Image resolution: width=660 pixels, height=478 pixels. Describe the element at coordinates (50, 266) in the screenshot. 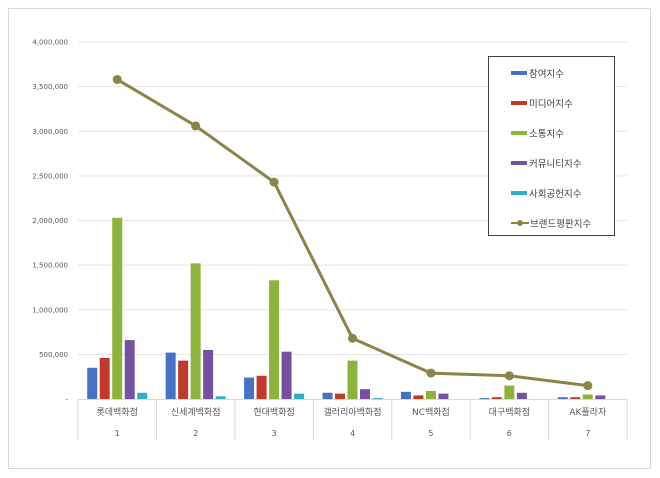

I see `y-tick-label: 1,500,000` at that location.